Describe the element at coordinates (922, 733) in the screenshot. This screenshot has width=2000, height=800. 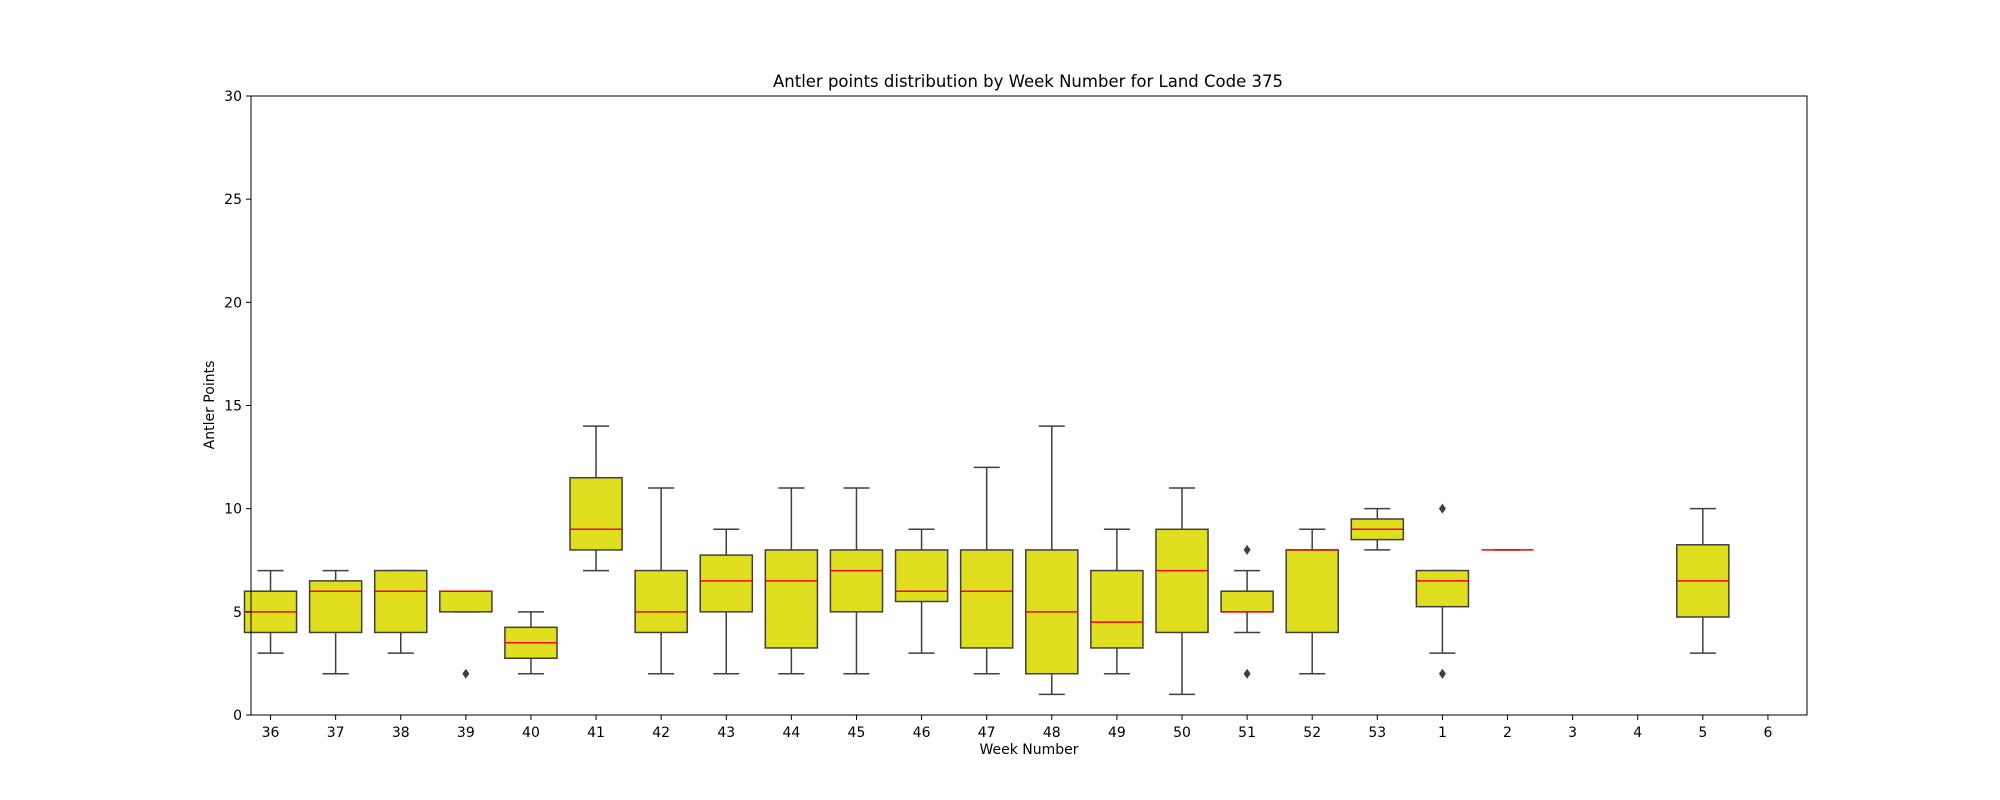
I see `x-tick-label: 46` at that location.